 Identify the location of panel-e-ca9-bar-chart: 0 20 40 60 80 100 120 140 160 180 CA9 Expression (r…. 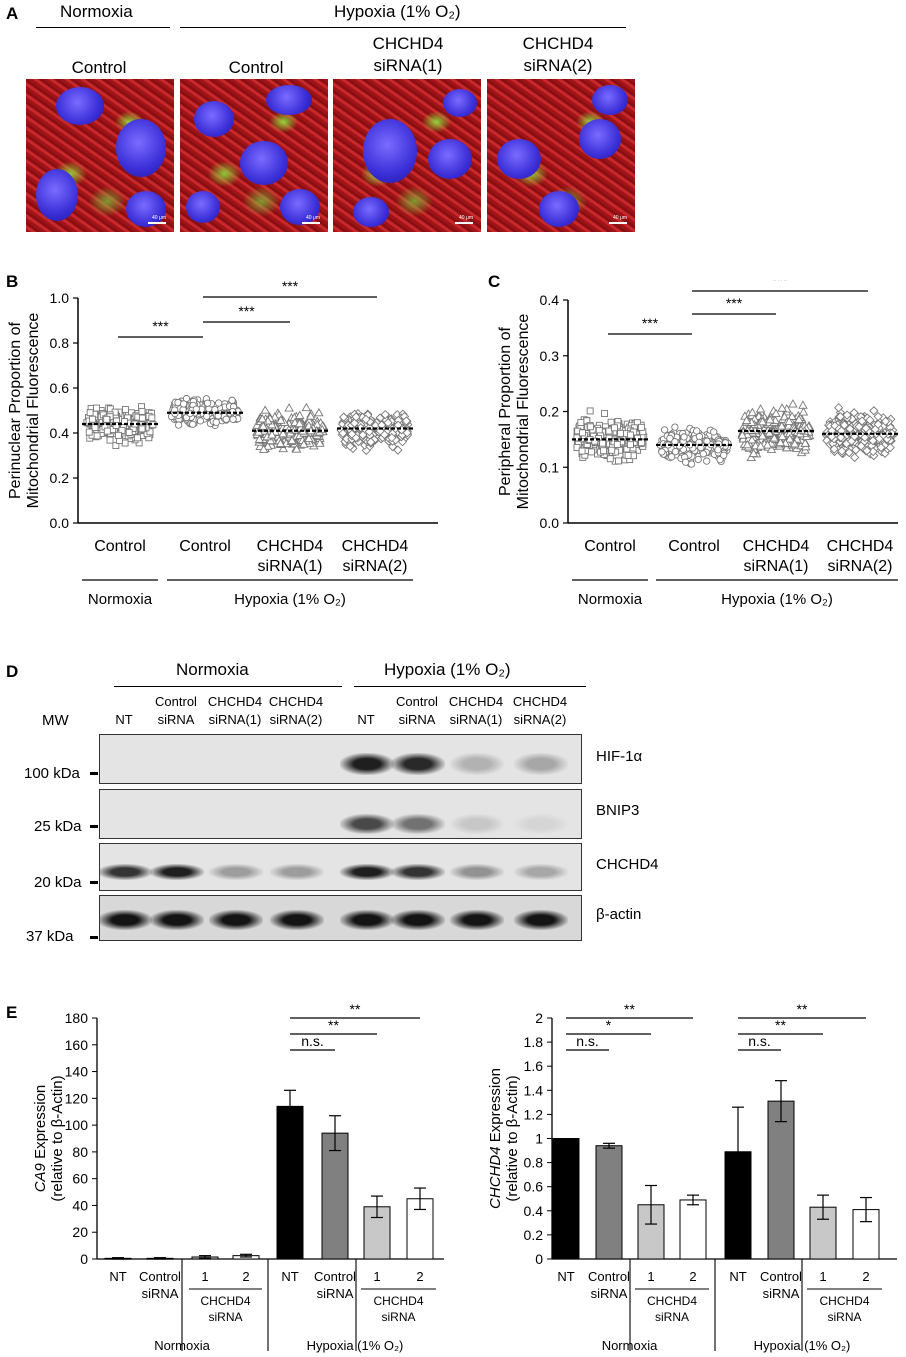
(238, 1177).